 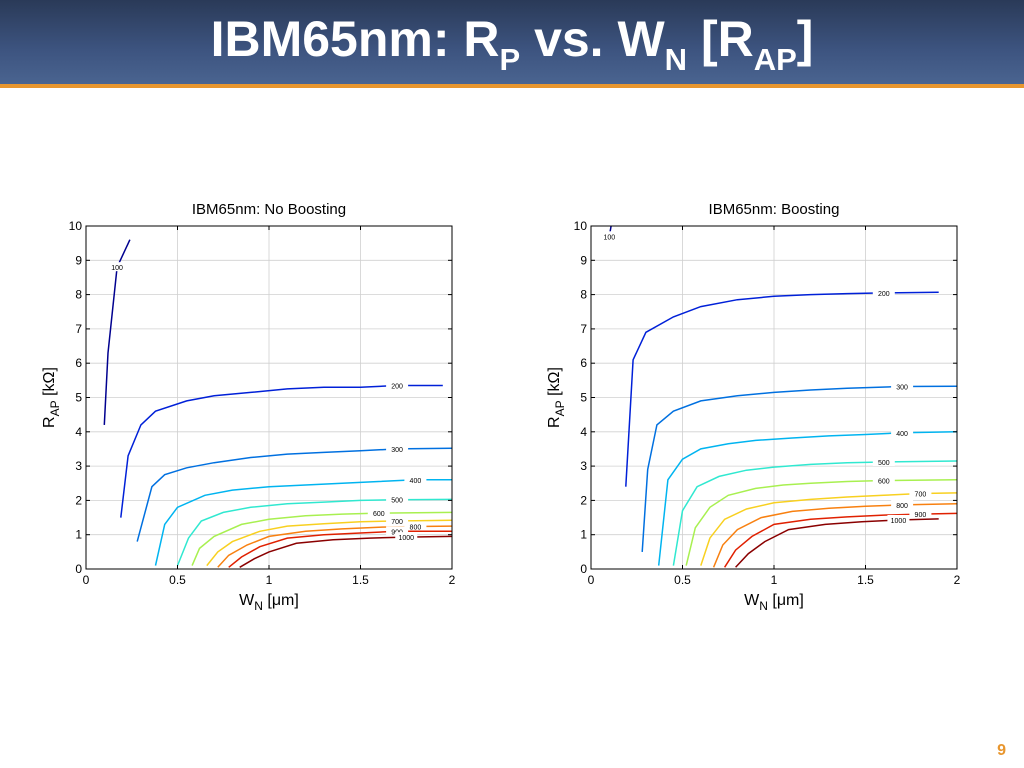 I want to click on chart1-xtick-label: 2, so click(x=957, y=580).